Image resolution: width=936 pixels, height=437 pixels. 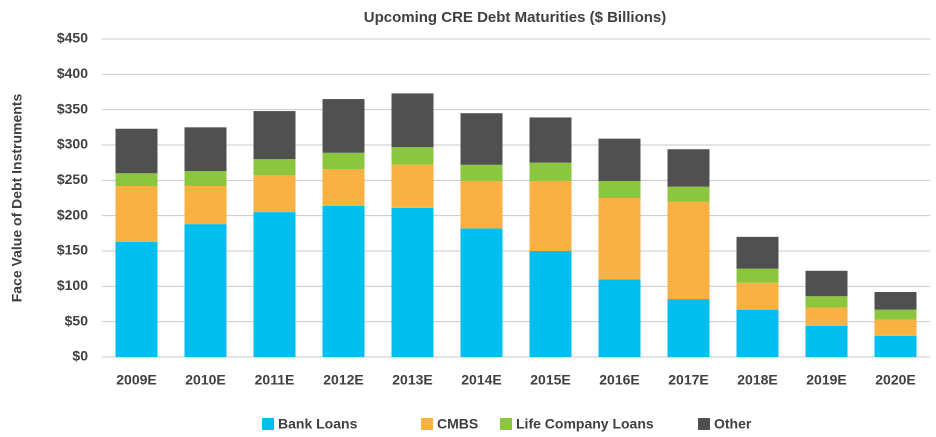 What do you see at coordinates (619, 380) in the screenshot?
I see `x-tick-label: 2016E` at bounding box center [619, 380].